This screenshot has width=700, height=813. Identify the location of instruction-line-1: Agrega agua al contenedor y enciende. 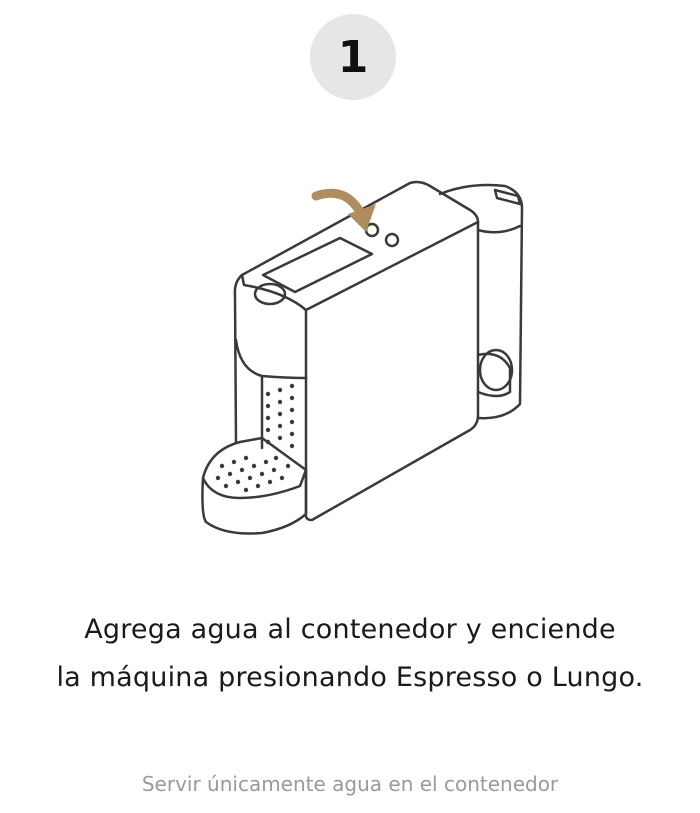
(350, 629).